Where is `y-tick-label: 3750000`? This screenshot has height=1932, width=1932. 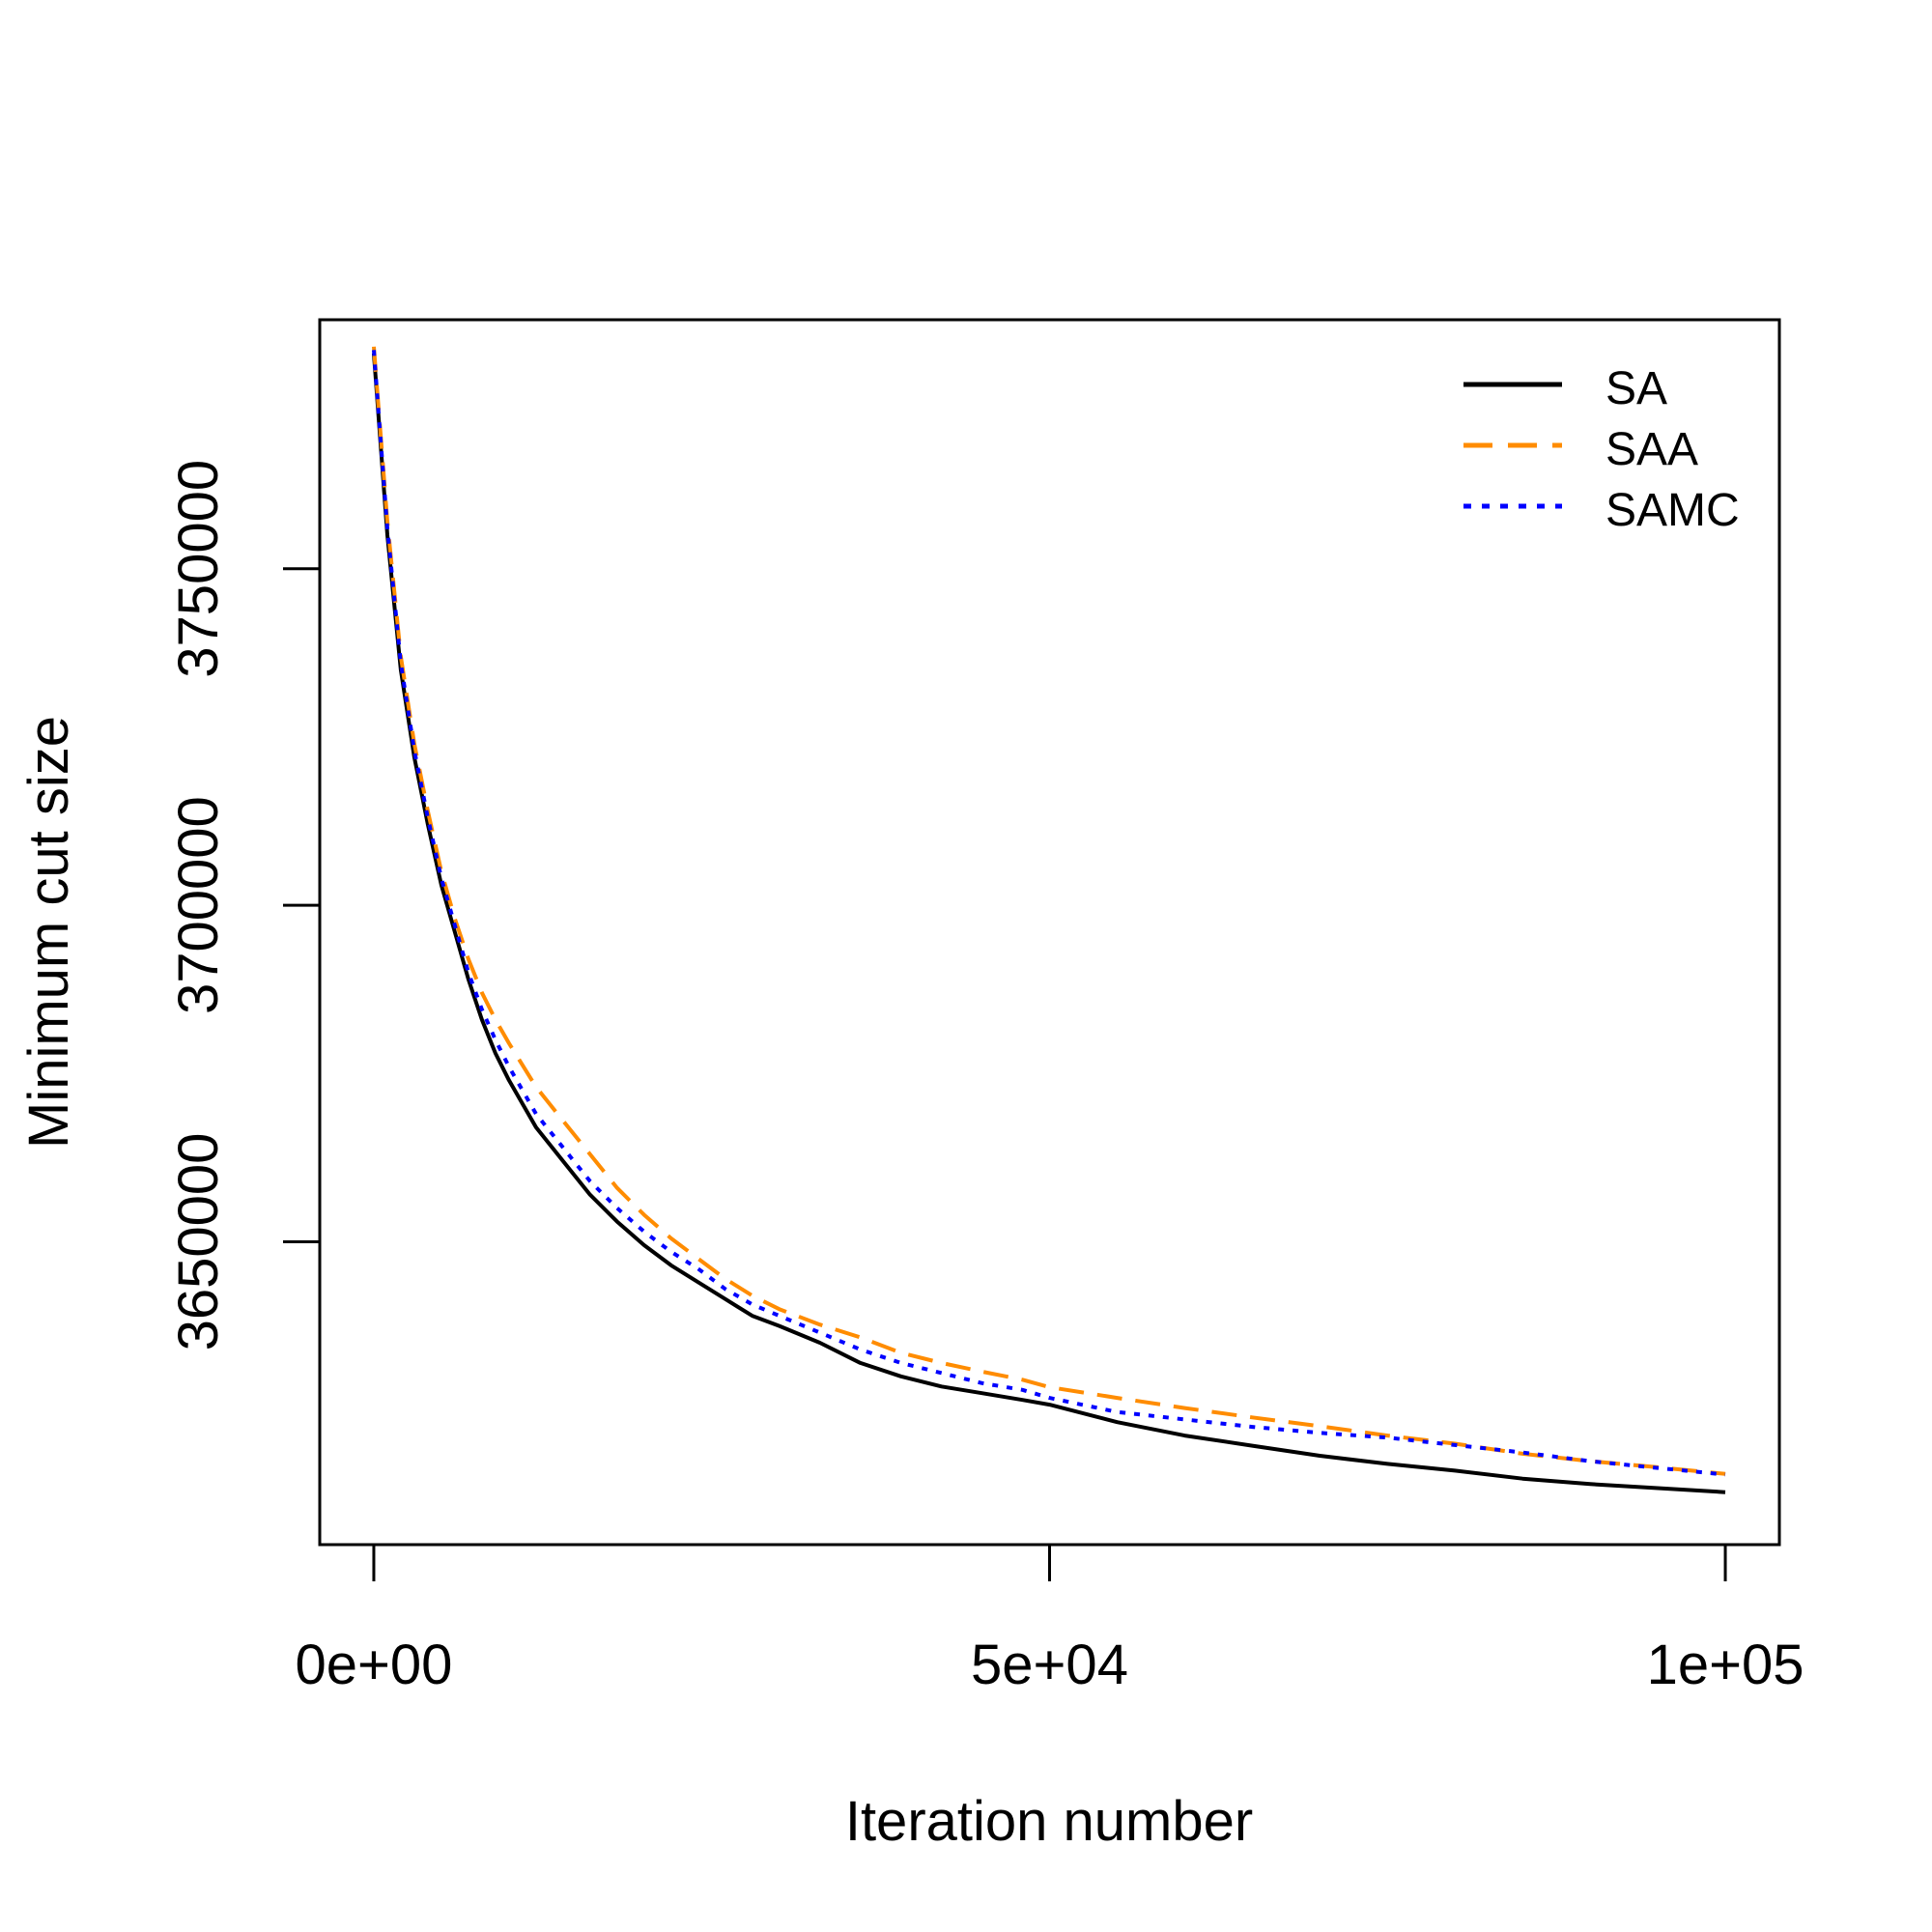 y-tick-label: 3750000 is located at coordinates (198, 569).